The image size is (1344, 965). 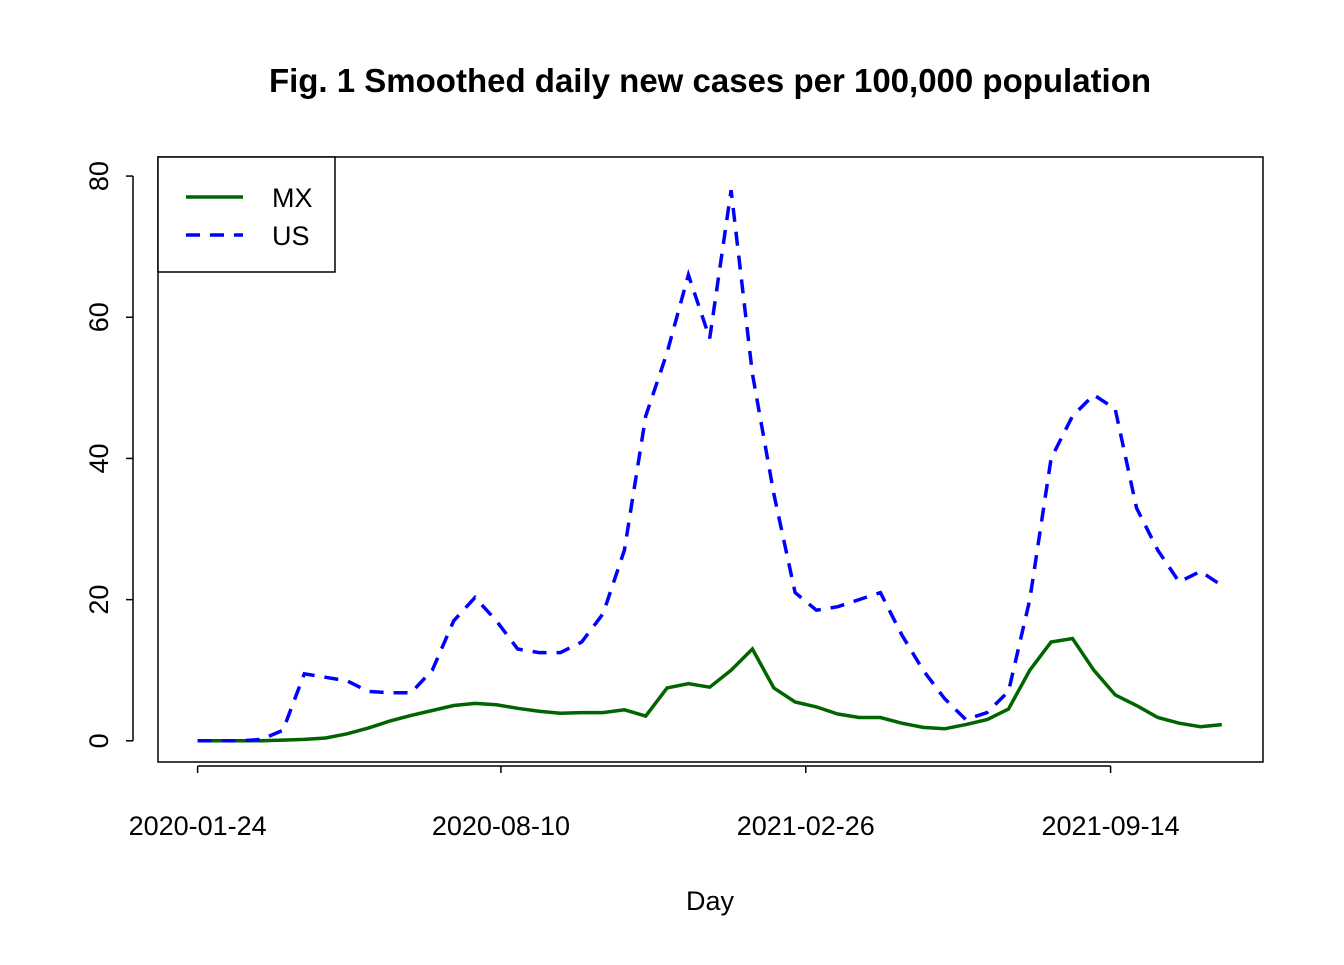 I want to click on y-tick-label: 60, so click(x=99, y=317).